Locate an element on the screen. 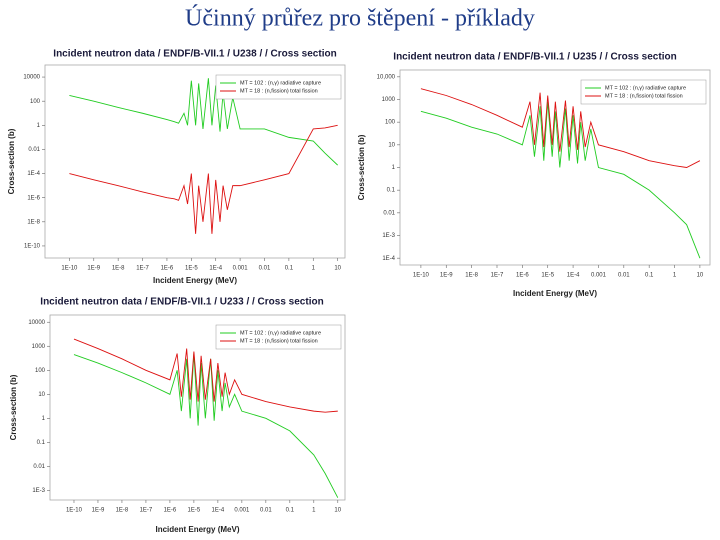  y-tick-label: 10,000 is located at coordinates (386, 77).